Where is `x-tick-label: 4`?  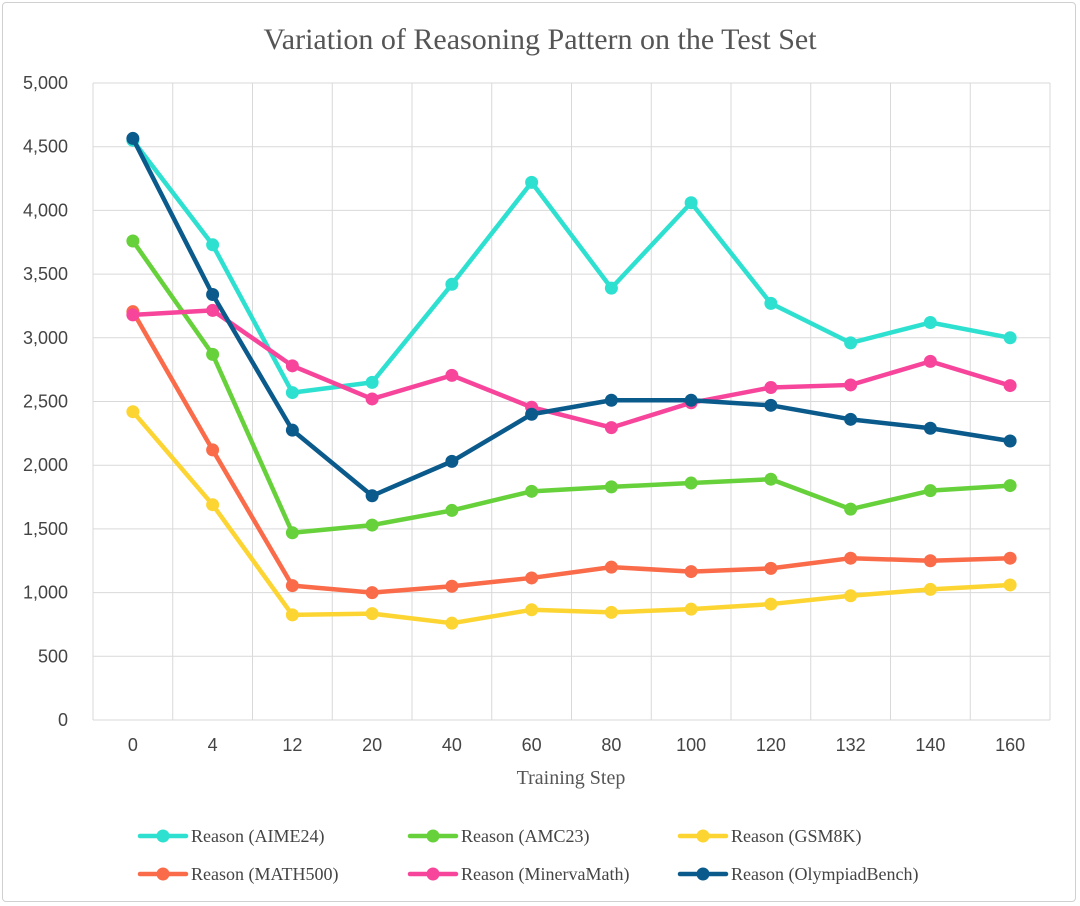
x-tick-label: 4 is located at coordinates (213, 745).